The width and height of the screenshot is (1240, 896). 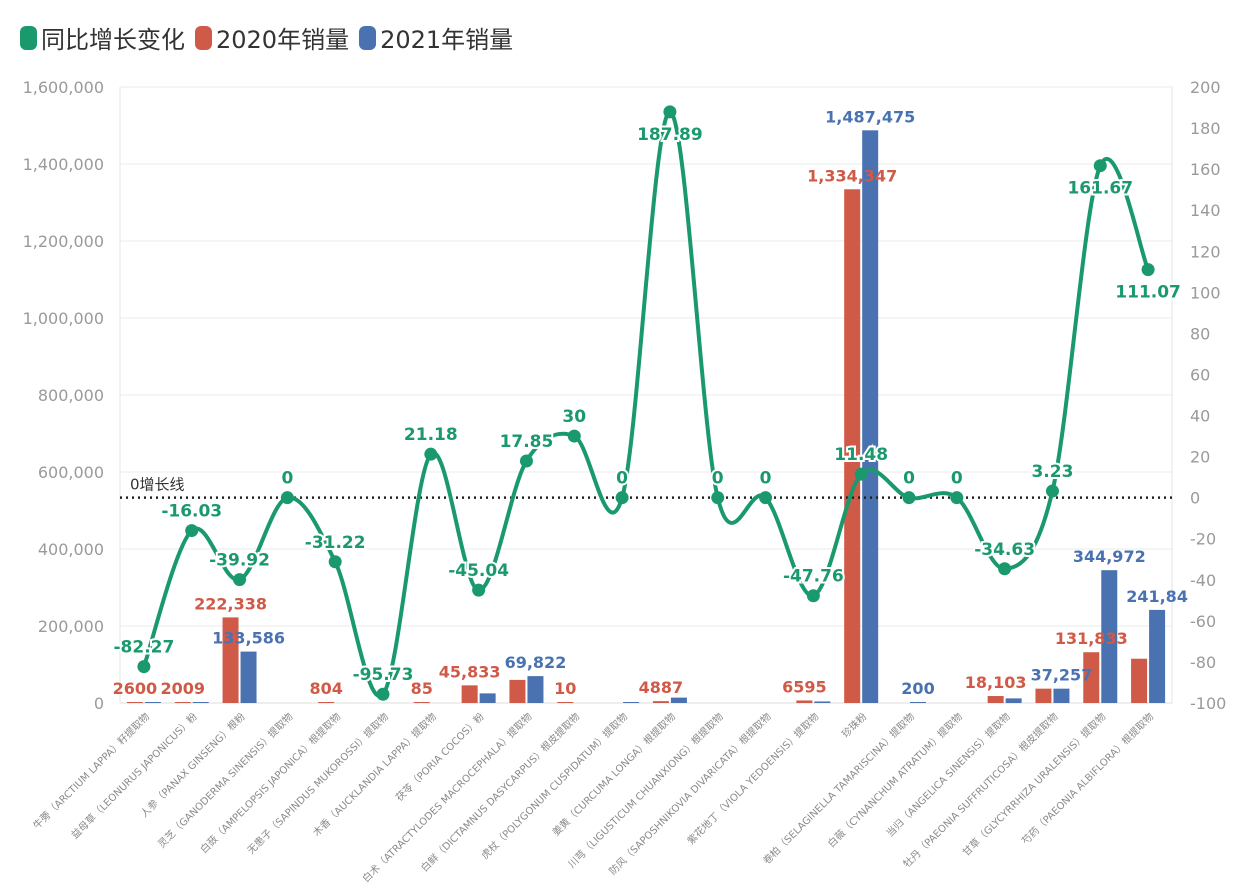 I want to click on legend-label-2021: 2021年销量, so click(x=447, y=40).